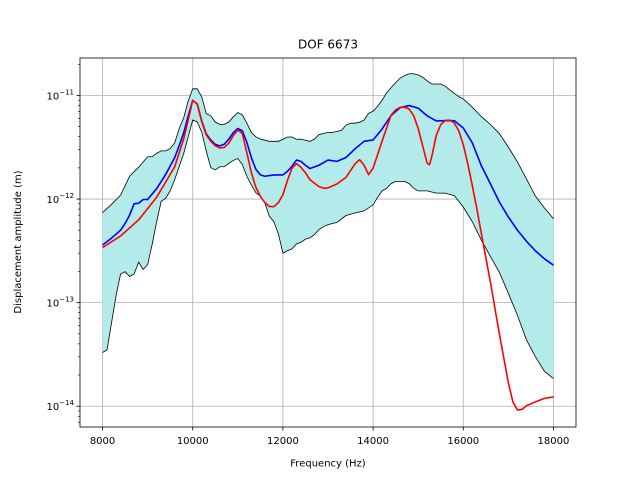 This screenshot has height=485, width=640. Describe the element at coordinates (463, 441) in the screenshot. I see `x-tick-label: 16000` at that location.